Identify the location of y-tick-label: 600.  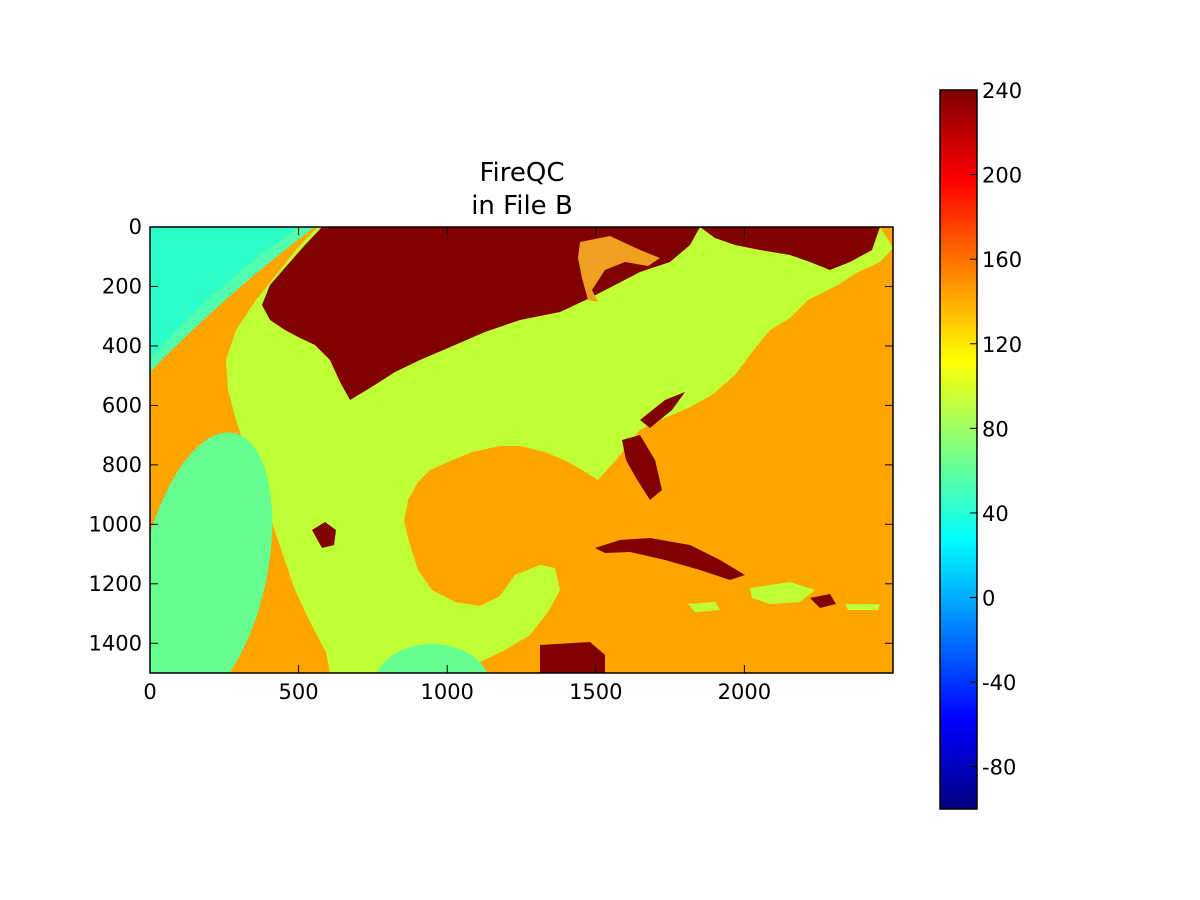
(122, 405).